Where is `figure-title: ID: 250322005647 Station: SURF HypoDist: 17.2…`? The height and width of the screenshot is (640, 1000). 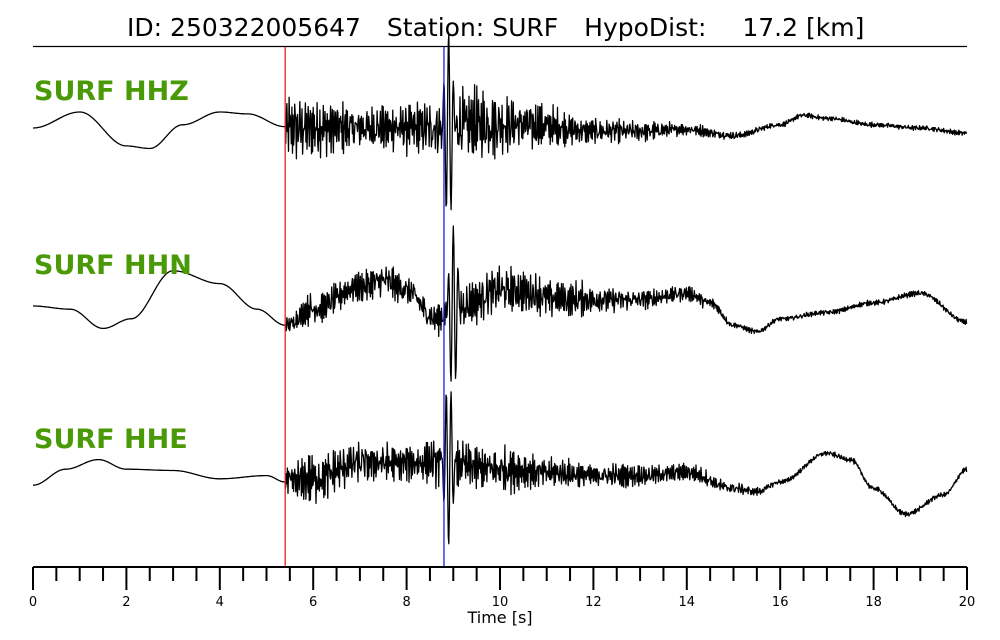 figure-title: ID: 250322005647 Station: SURF HypoDist: 17.2… is located at coordinates (495, 27).